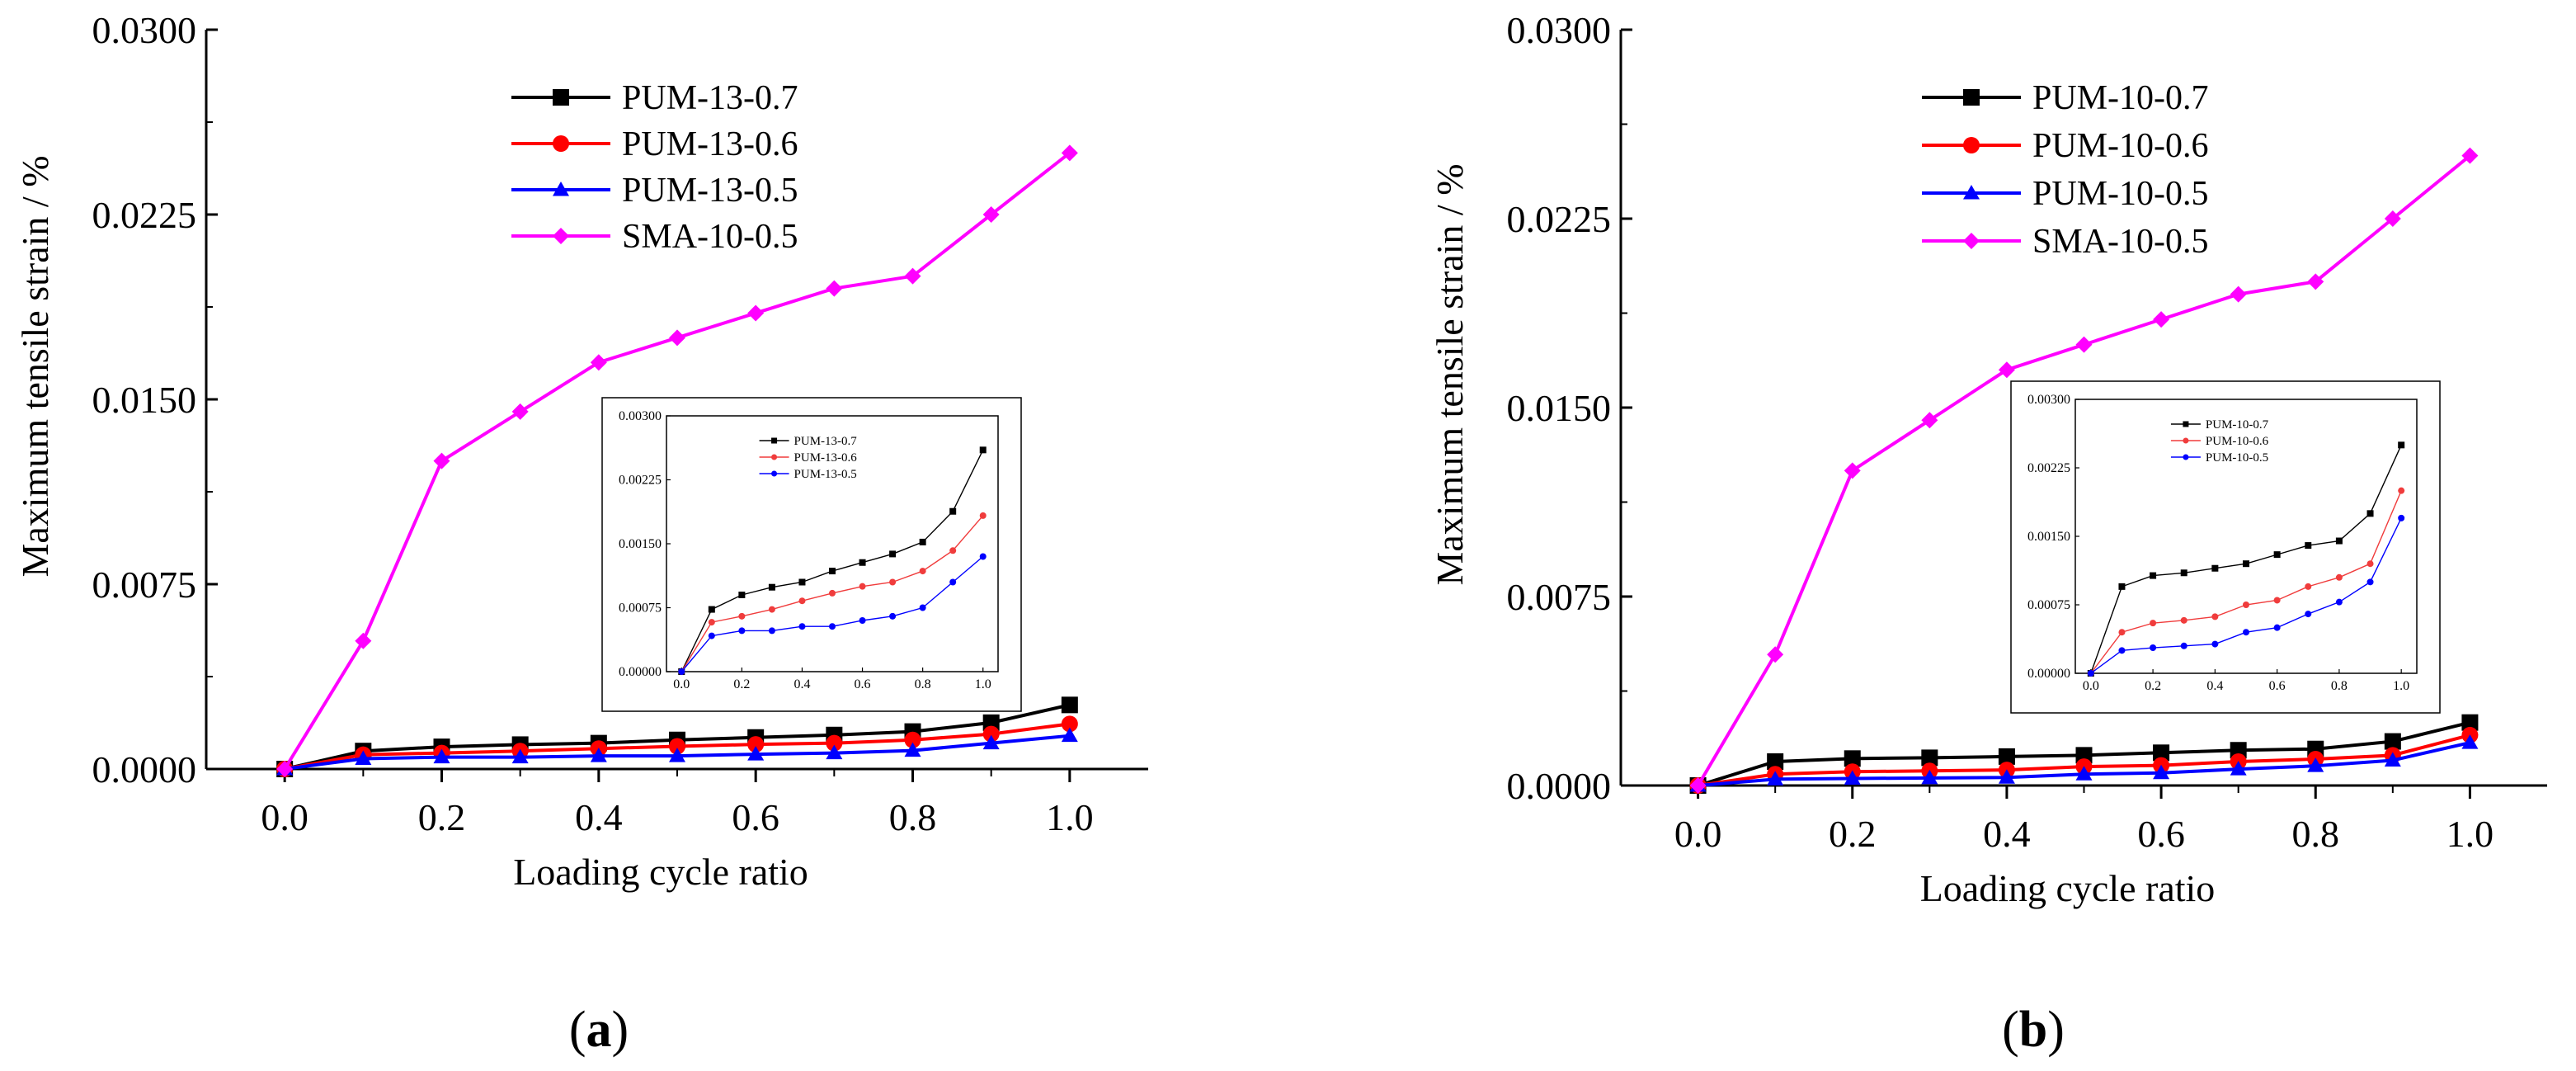 This screenshot has width=2576, height=1071. Describe the element at coordinates (2048, 537) in the screenshot. I see `panel-b-inset-y-tick-label: 0.00150` at that location.